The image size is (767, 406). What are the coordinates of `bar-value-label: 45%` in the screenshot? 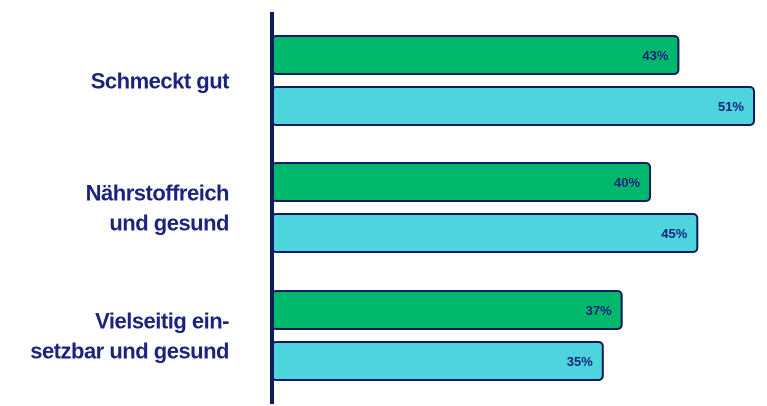 It's located at (674, 233).